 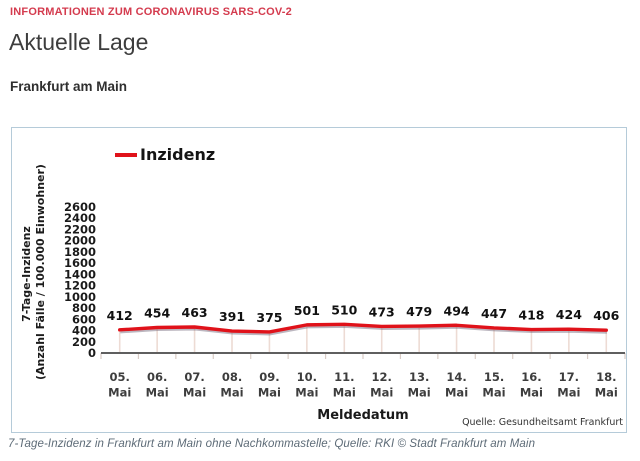 I want to click on data-point-label: 391, so click(x=232, y=316).